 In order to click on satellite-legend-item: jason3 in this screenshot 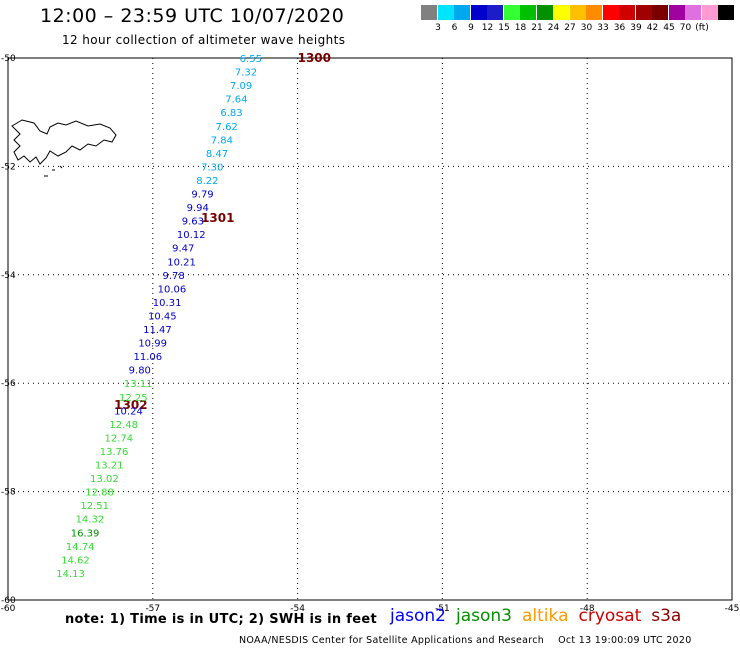, I will do `click(484, 616)`.